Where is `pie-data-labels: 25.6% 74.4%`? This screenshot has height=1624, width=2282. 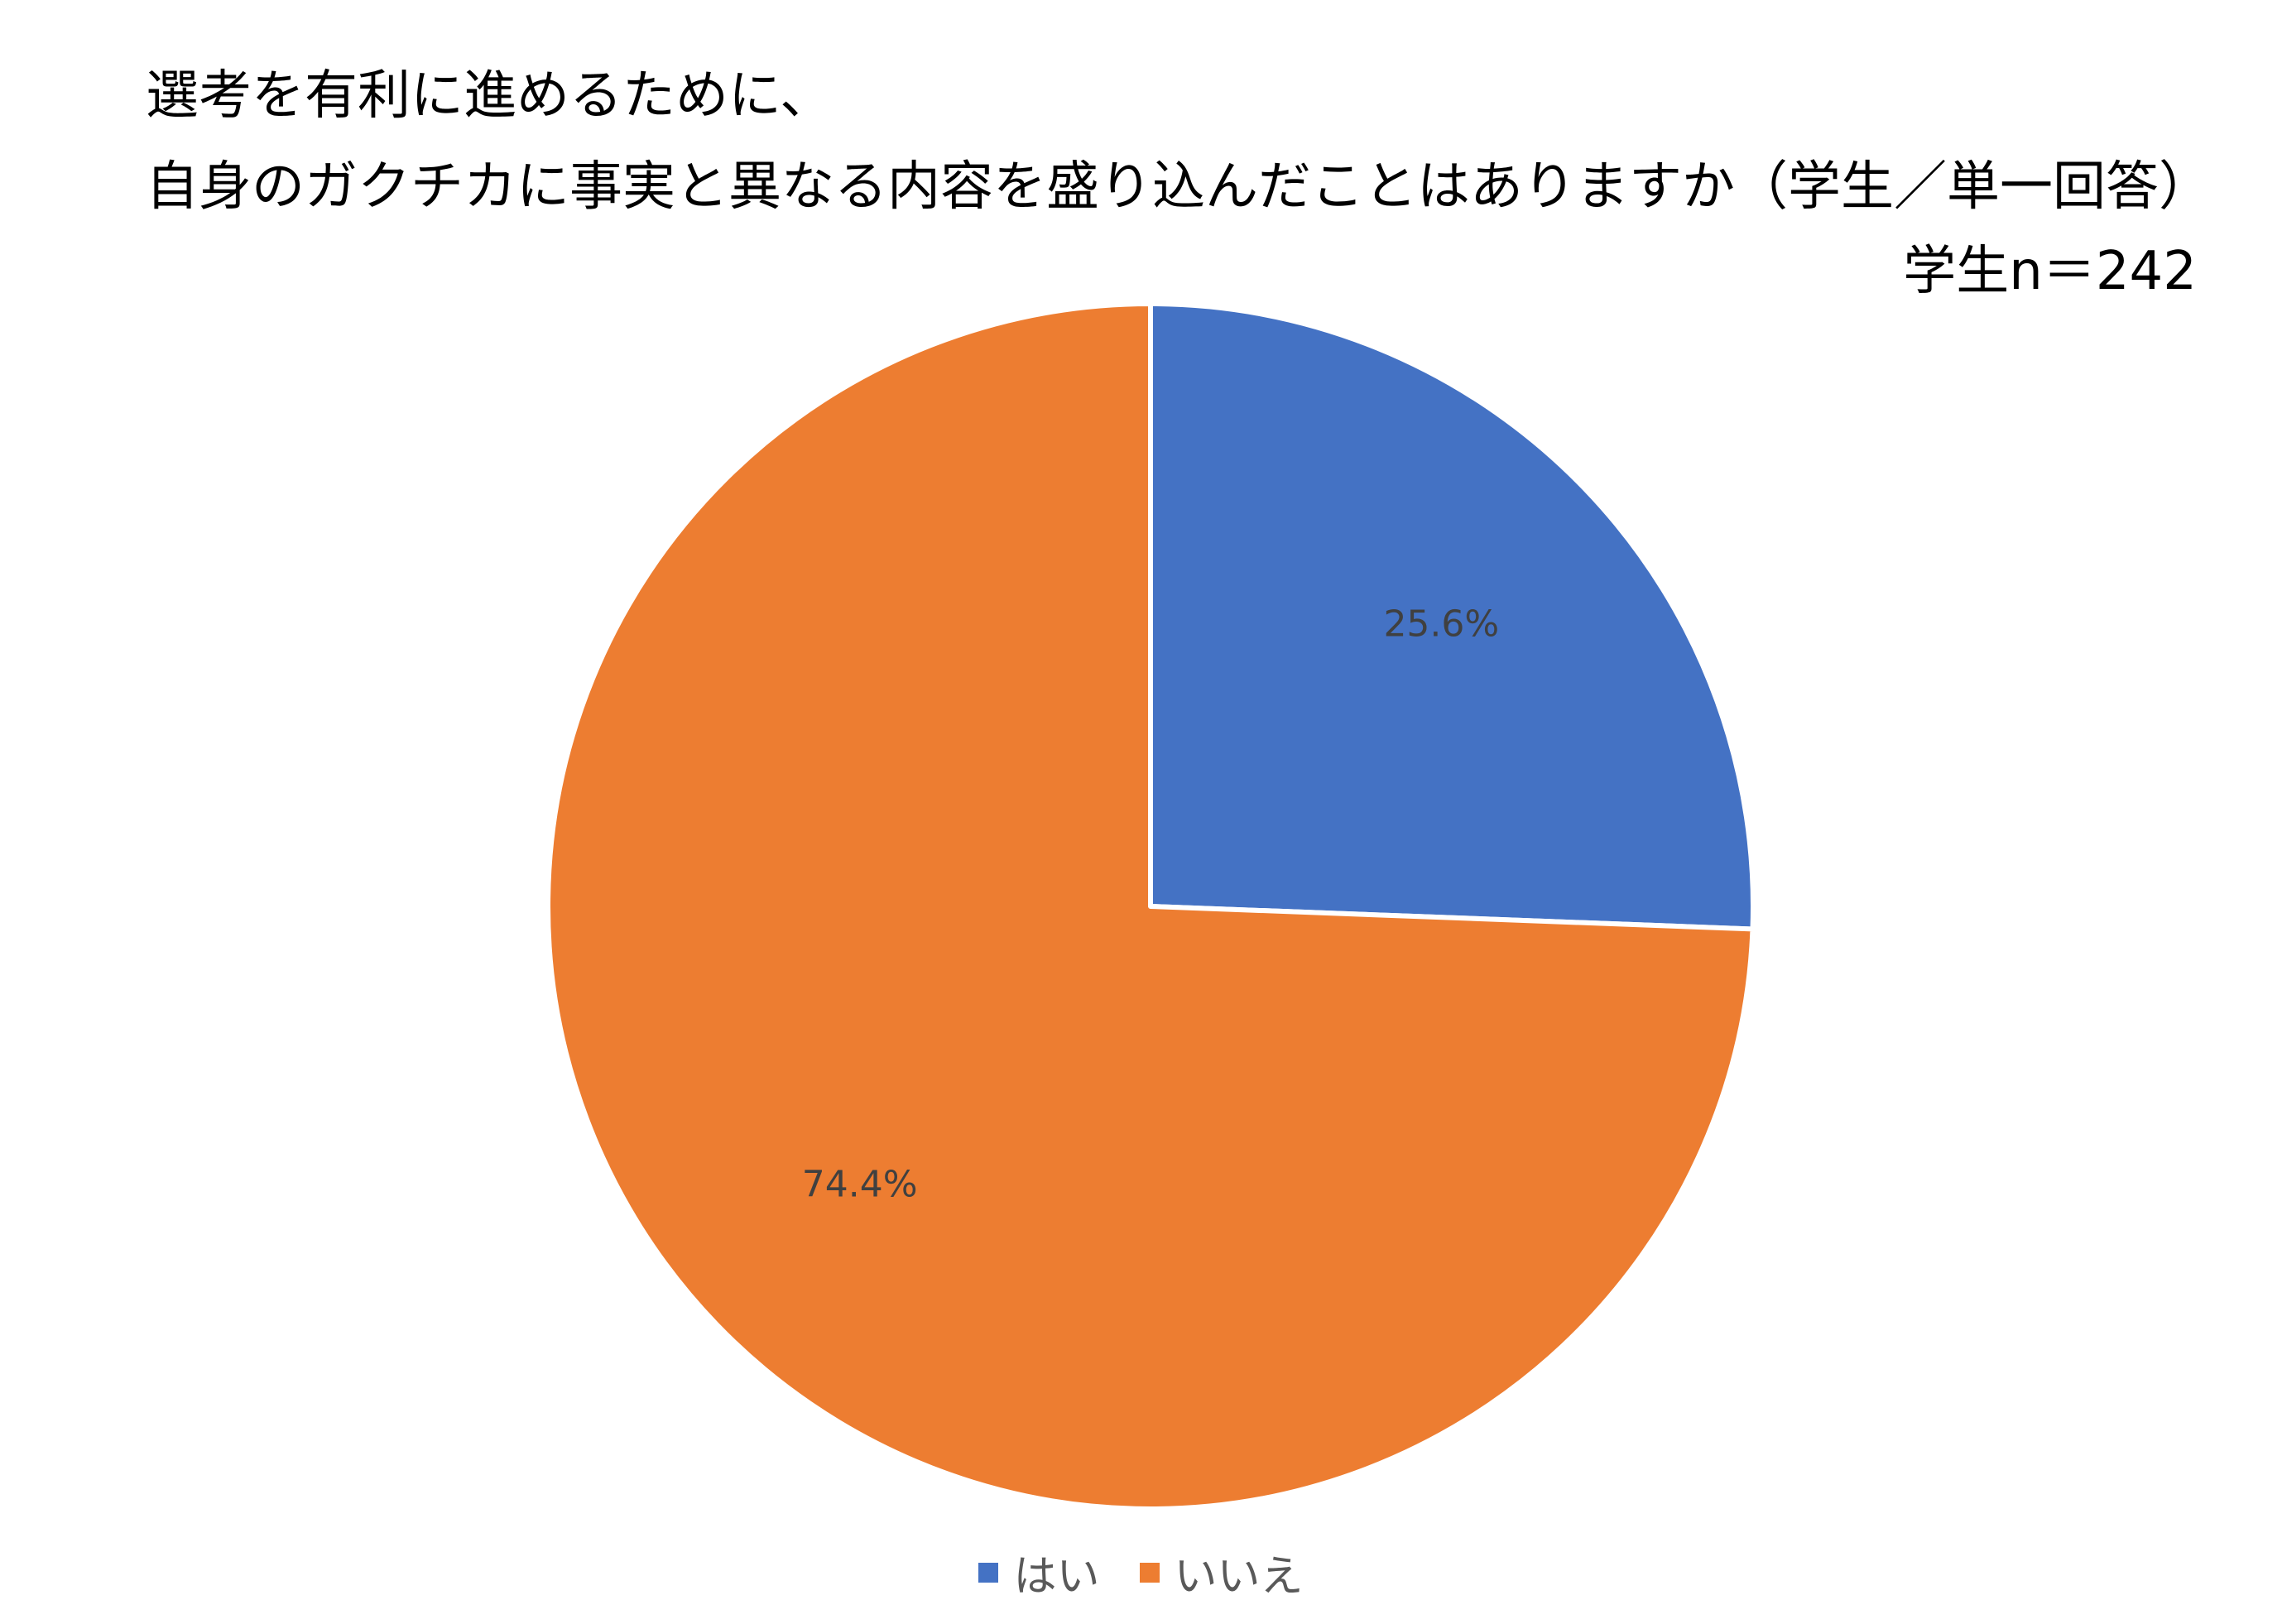 pie-data-labels: 25.6% 74.4% is located at coordinates (1150, 904).